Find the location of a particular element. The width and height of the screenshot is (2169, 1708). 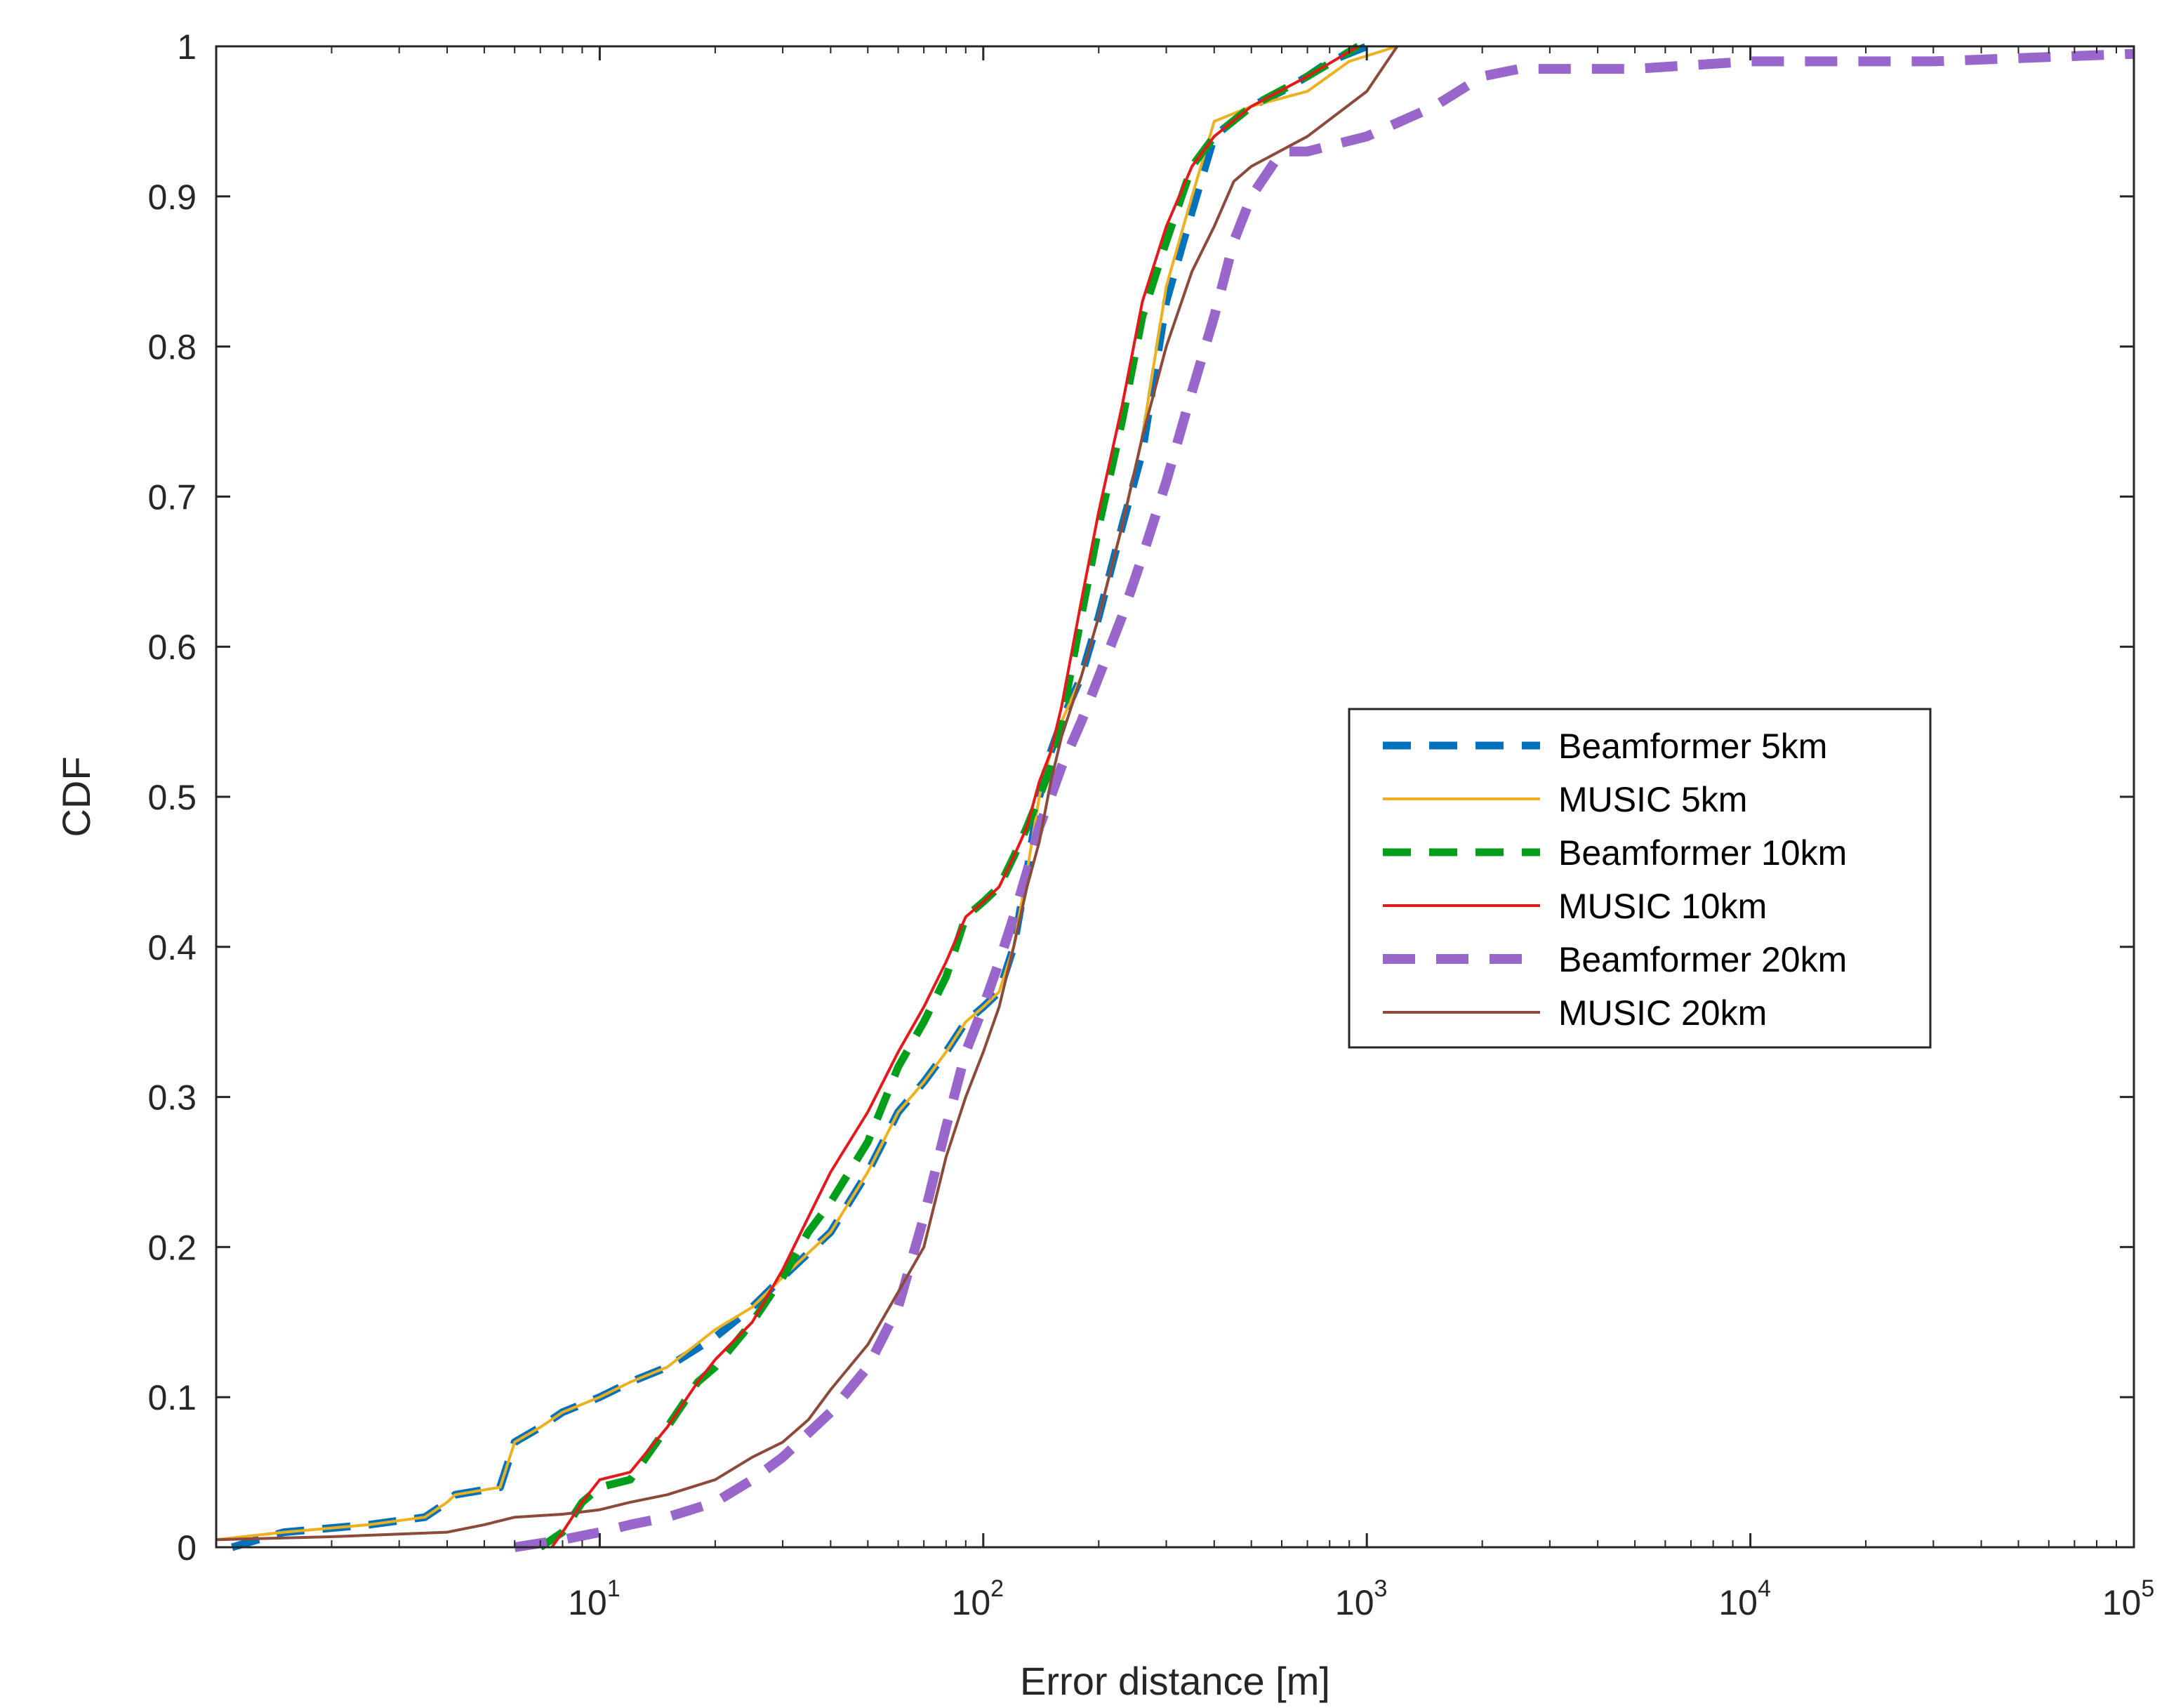

y-axis-title: CDF is located at coordinates (76, 797).